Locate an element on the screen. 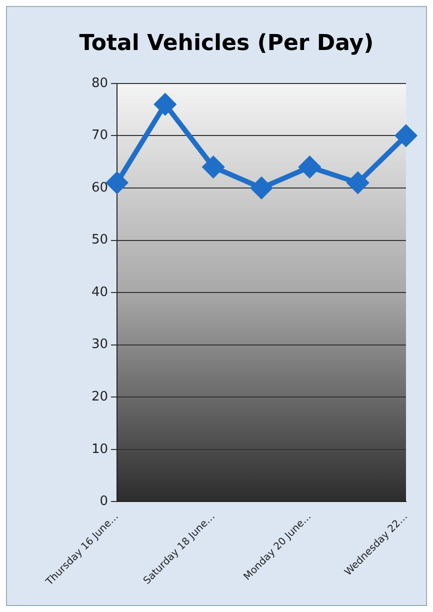  y-tick-label: 30 is located at coordinates (99, 344).